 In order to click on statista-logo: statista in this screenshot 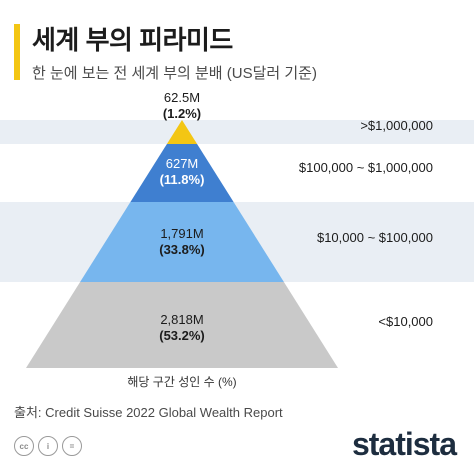, I will do `click(404, 444)`.